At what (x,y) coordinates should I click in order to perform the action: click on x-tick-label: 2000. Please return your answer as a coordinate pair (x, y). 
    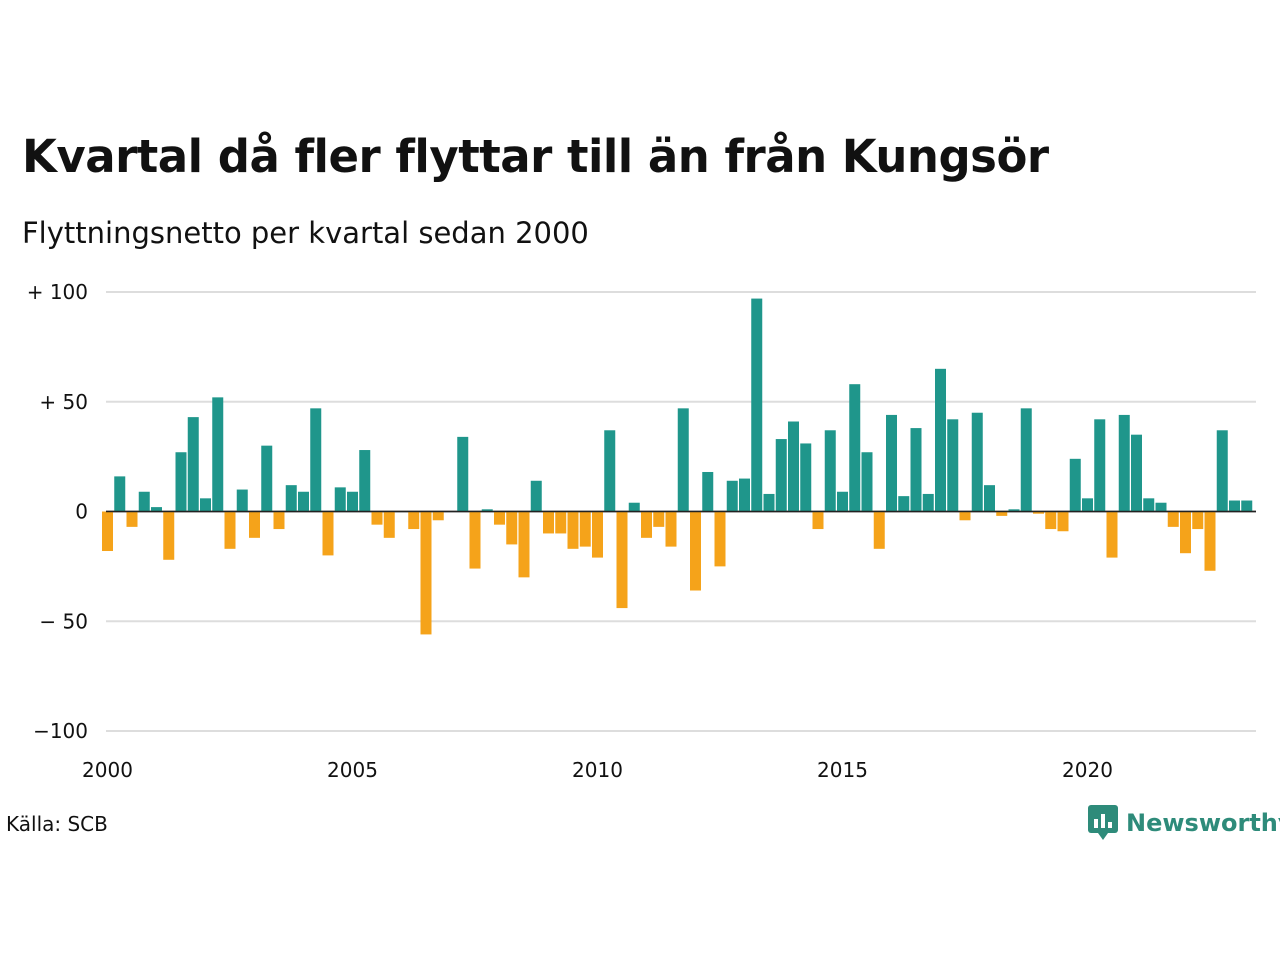
    Looking at the image, I should click on (107, 770).